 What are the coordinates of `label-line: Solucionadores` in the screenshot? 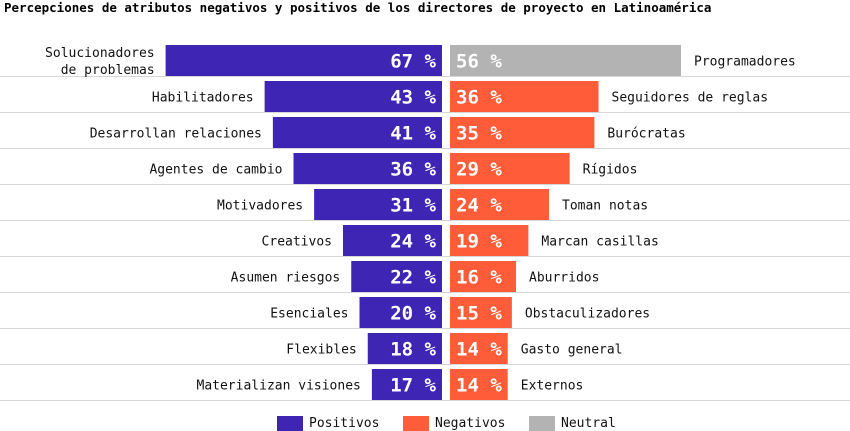 It's located at (100, 53).